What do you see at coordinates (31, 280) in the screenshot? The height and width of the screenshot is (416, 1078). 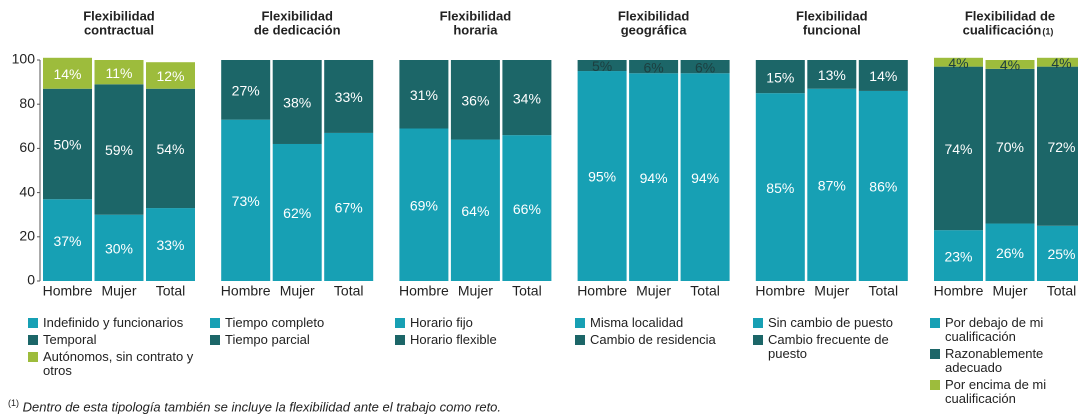 I see `y-tick-label: 0` at bounding box center [31, 280].